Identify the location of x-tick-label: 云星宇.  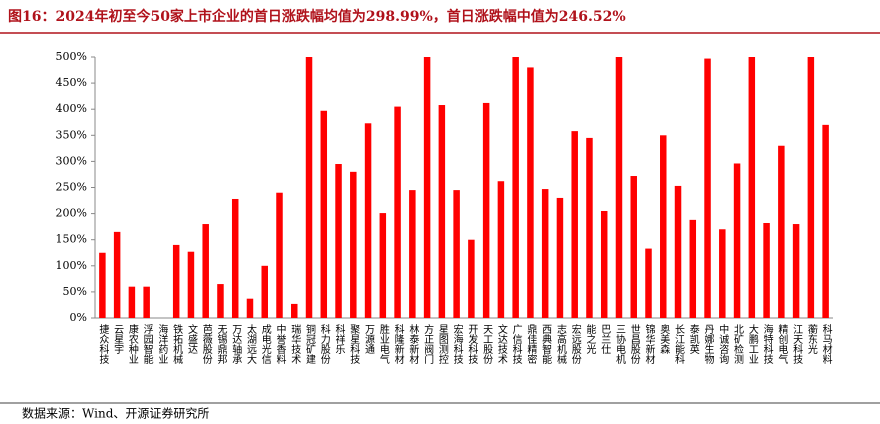
(118, 339).